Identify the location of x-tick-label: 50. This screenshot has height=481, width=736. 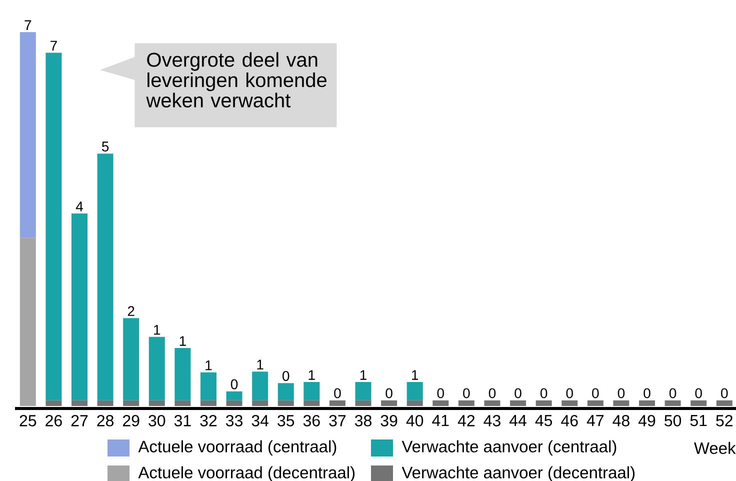
(673, 420).